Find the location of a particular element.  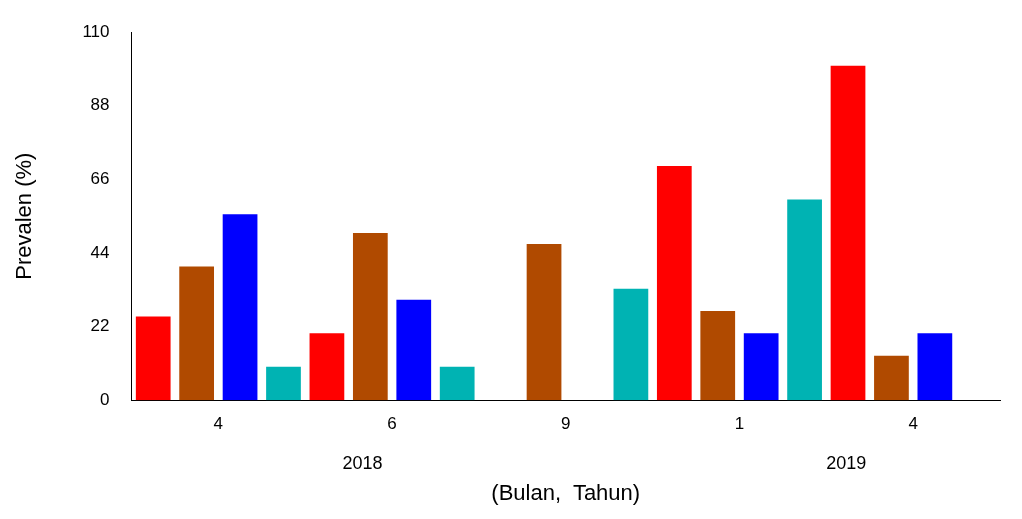

y-tick-label: 110 is located at coordinates (96, 31).